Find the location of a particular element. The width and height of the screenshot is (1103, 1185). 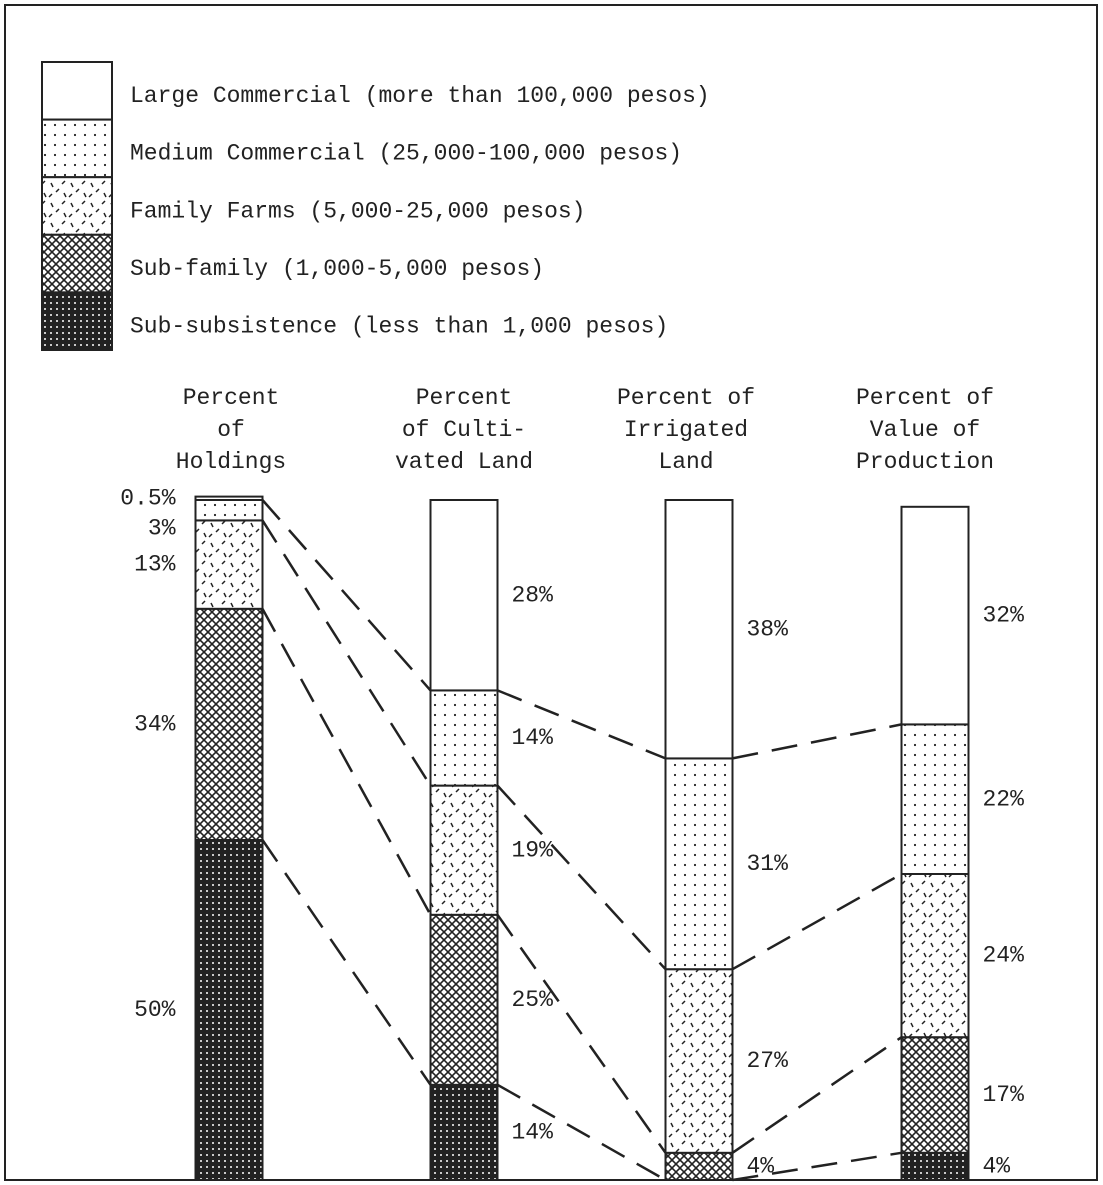

category-label: Percent of Holdings is located at coordinates (231, 430).